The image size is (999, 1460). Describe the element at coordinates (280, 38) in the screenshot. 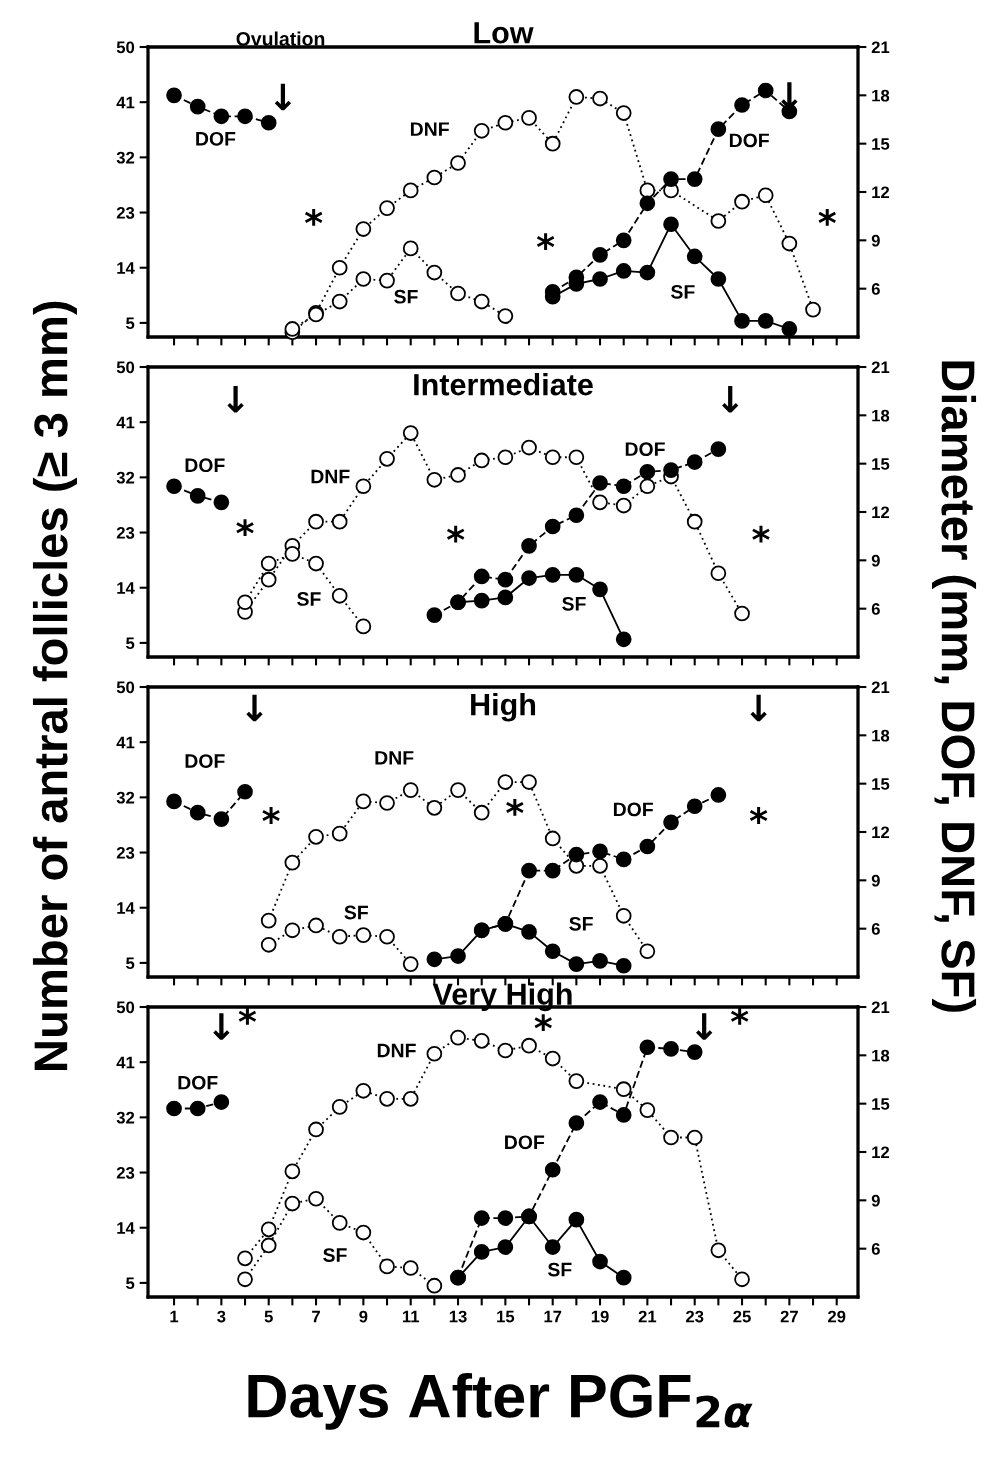

I see `text: Ovulation` at that location.